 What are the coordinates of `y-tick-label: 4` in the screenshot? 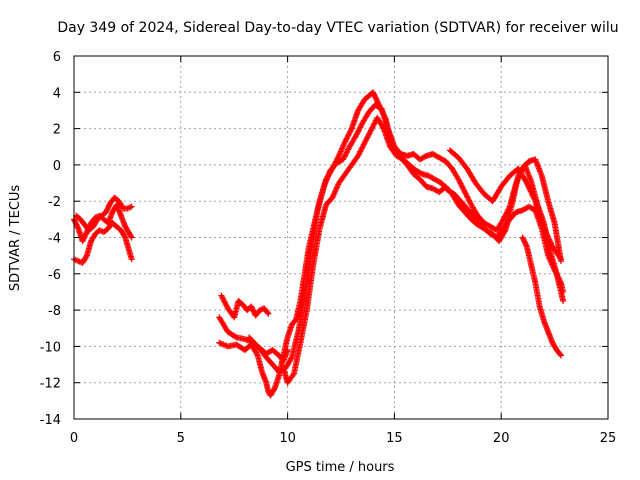 It's located at (57, 93).